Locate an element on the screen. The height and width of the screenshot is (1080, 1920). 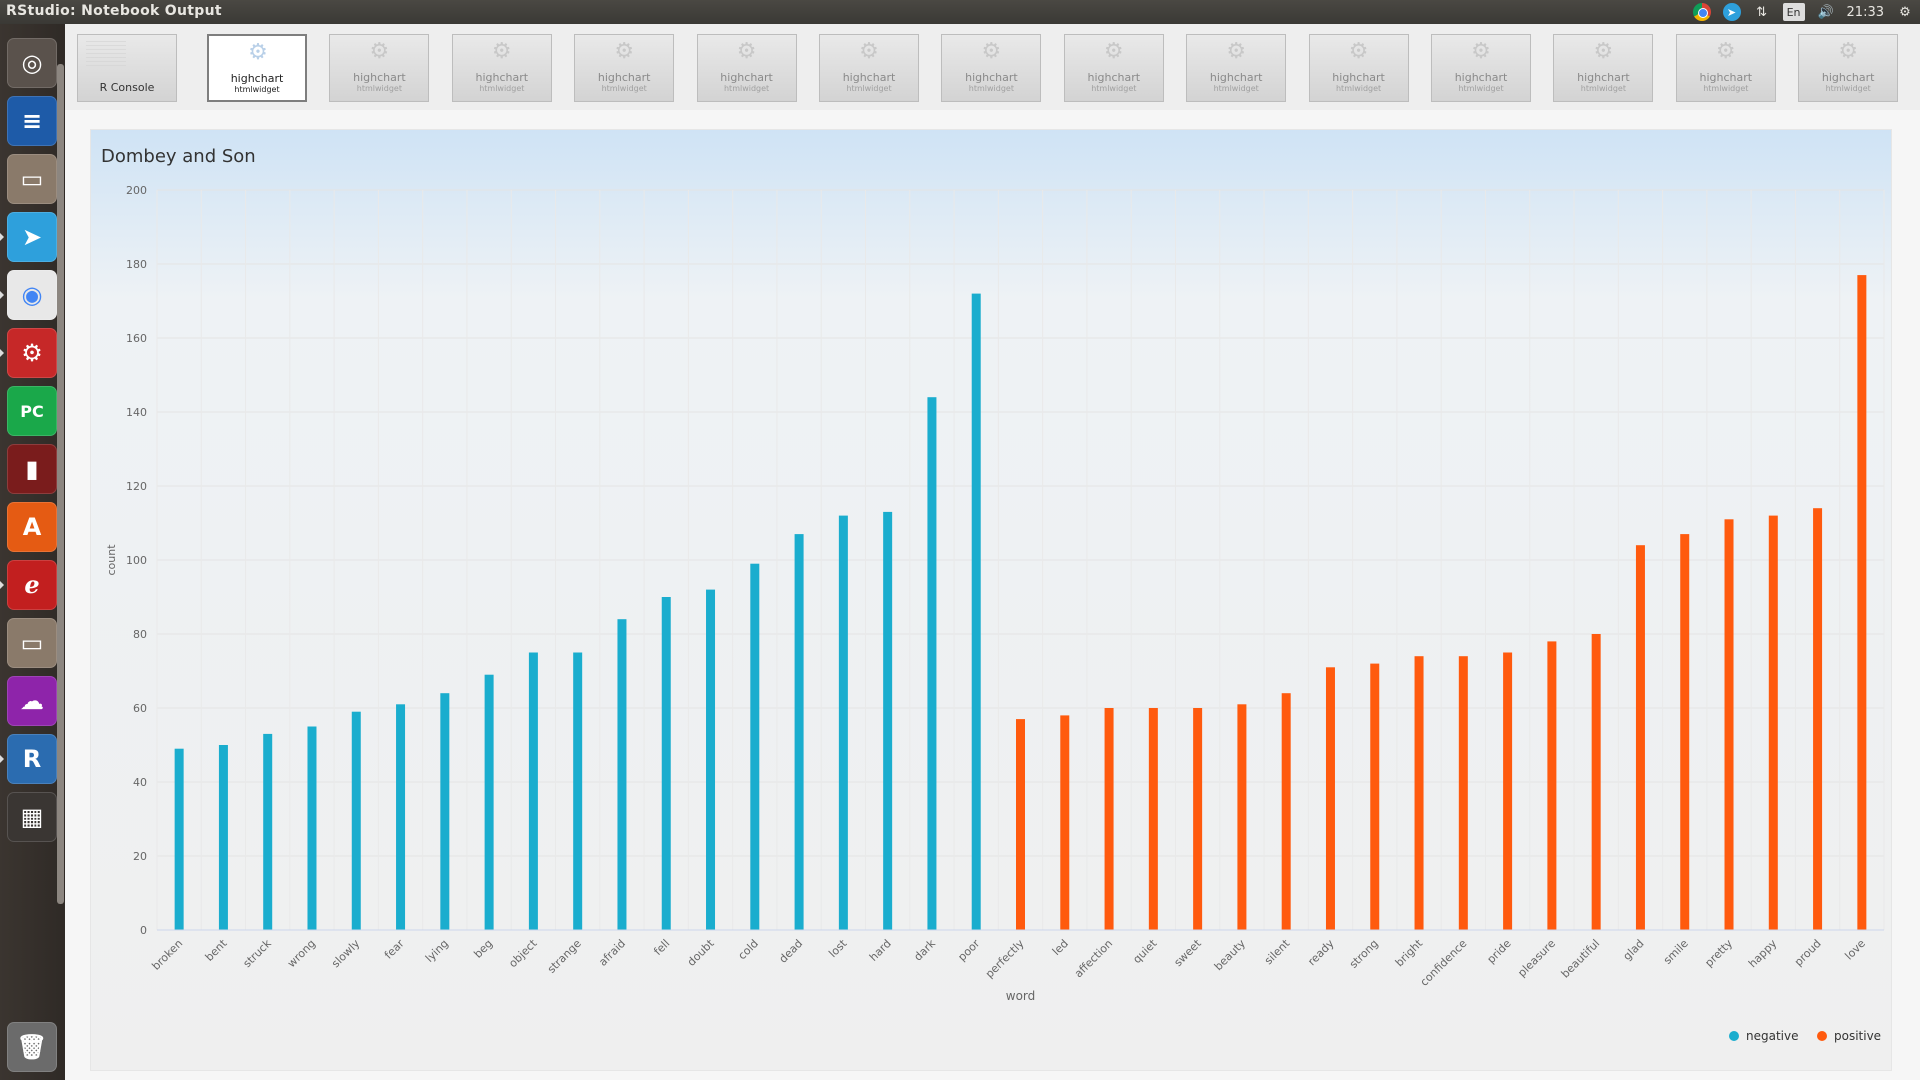
bar-proud is located at coordinates (1818, 719).